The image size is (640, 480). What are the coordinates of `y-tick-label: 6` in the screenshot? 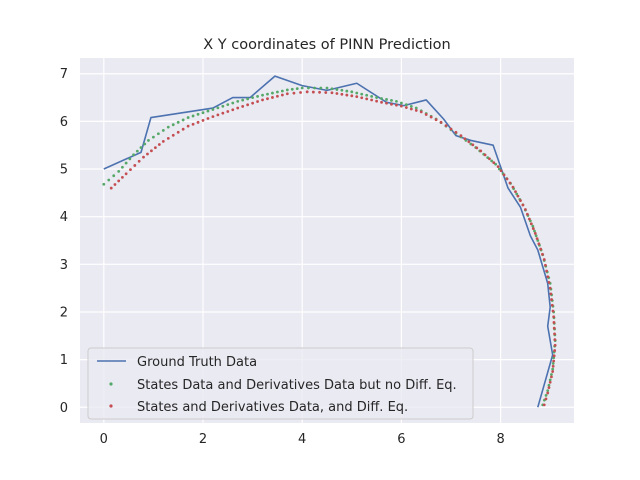 It's located at (64, 122).